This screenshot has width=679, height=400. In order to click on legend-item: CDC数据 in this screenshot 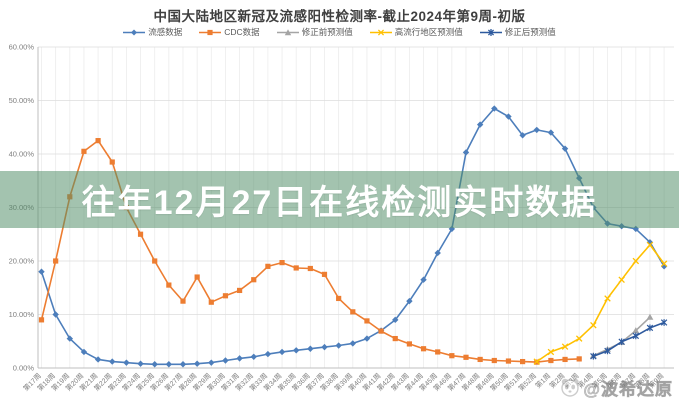, I will do `click(229, 32)`.